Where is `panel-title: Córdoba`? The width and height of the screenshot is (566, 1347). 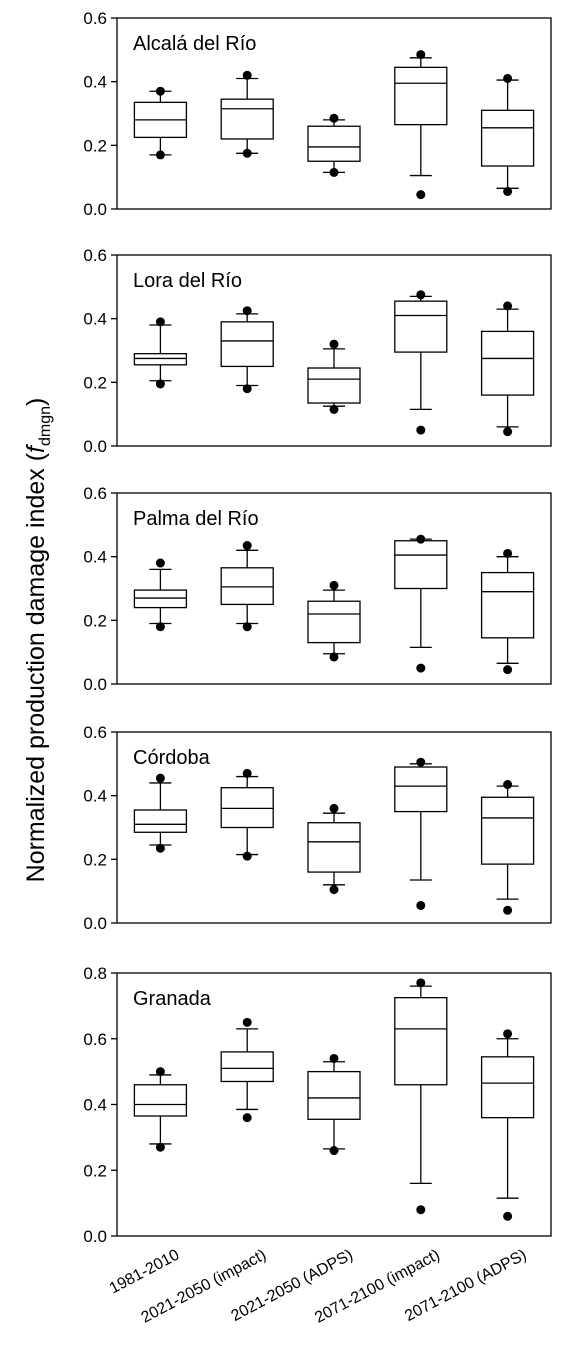
panel-title: Córdoba is located at coordinates (172, 758).